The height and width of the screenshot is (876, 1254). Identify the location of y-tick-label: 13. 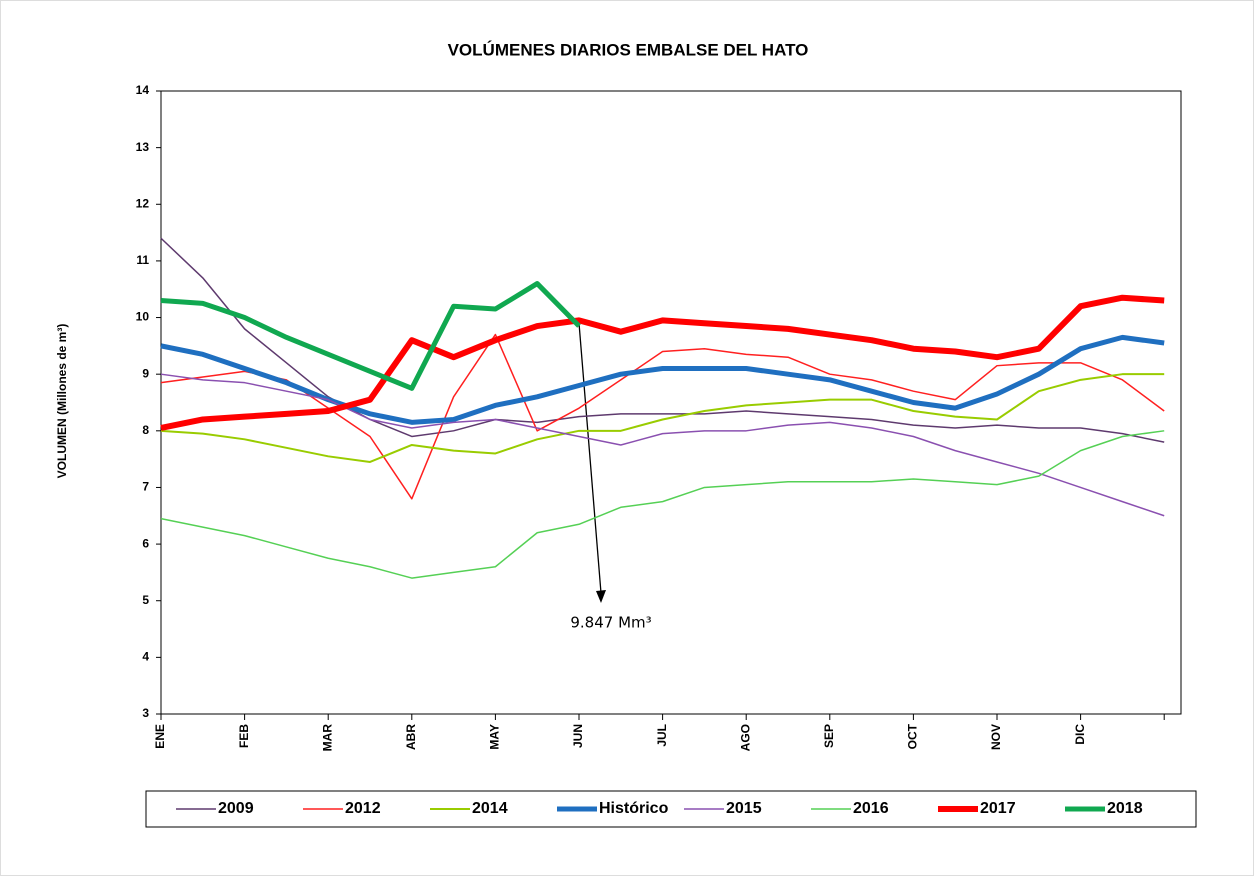
(143, 147).